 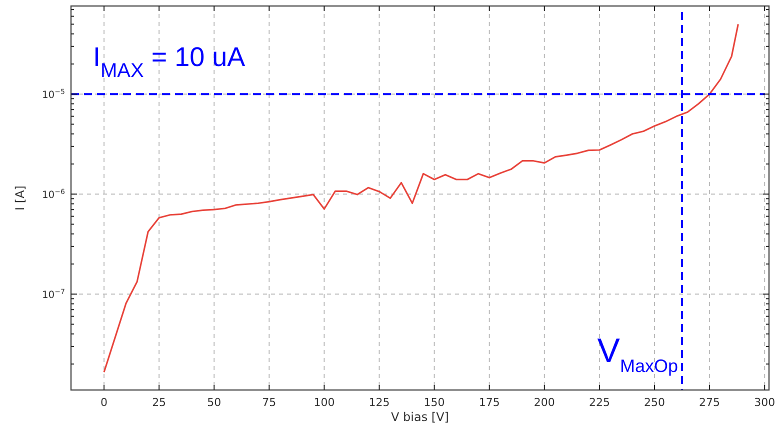 I want to click on x-tick-label: 75, so click(x=269, y=402).